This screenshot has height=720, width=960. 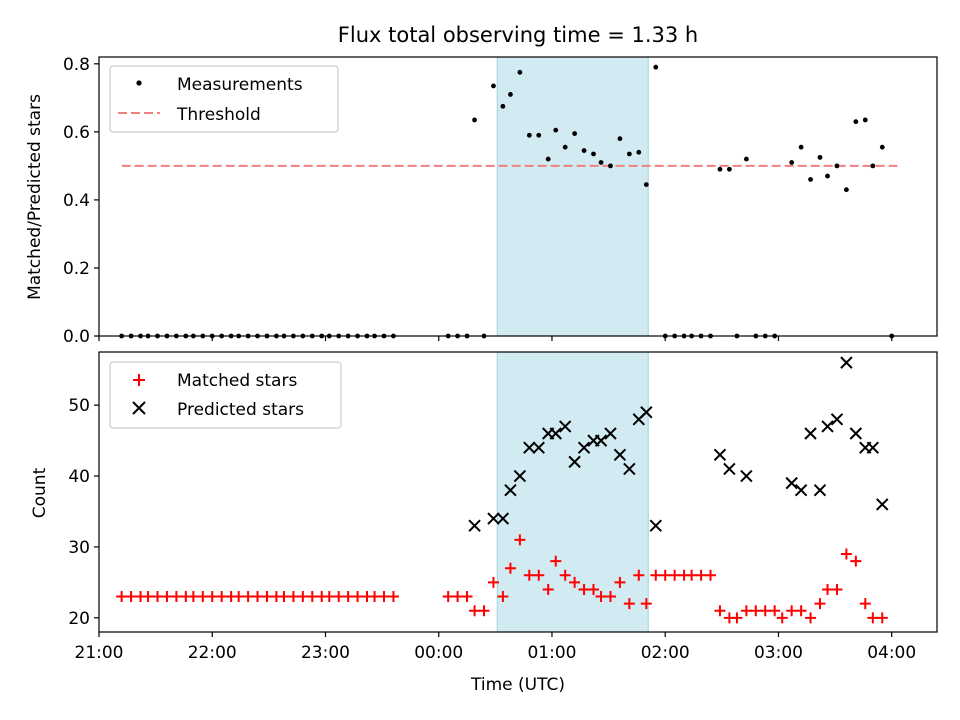 I want to click on y-tick-label: 0.0, so click(x=76, y=337).